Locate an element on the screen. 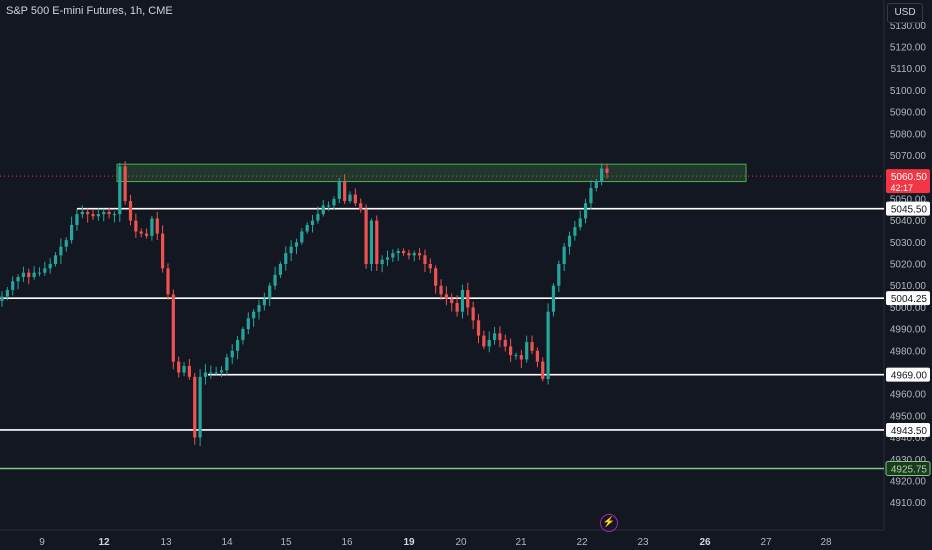 The width and height of the screenshot is (932, 550). y-tick-label: 4960.00 is located at coordinates (908, 395).